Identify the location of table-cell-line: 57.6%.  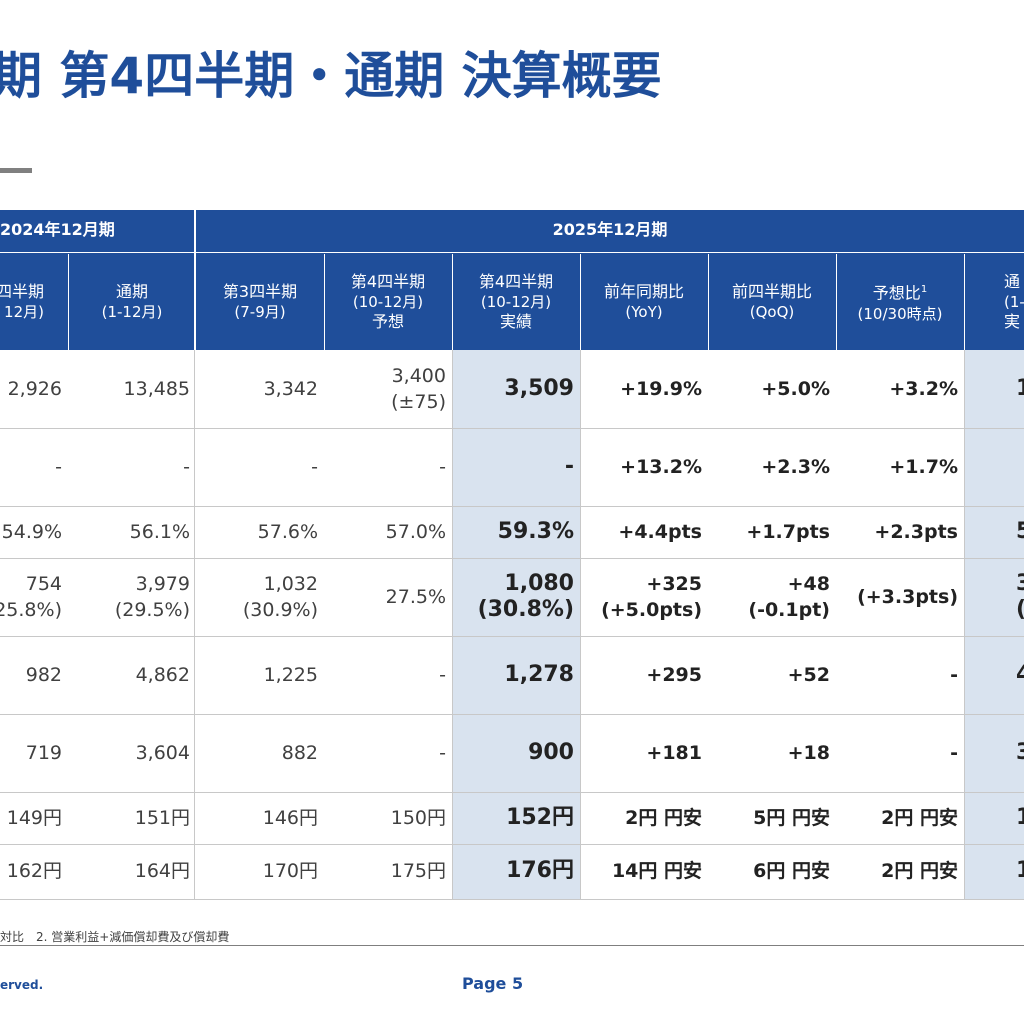
(287, 532).